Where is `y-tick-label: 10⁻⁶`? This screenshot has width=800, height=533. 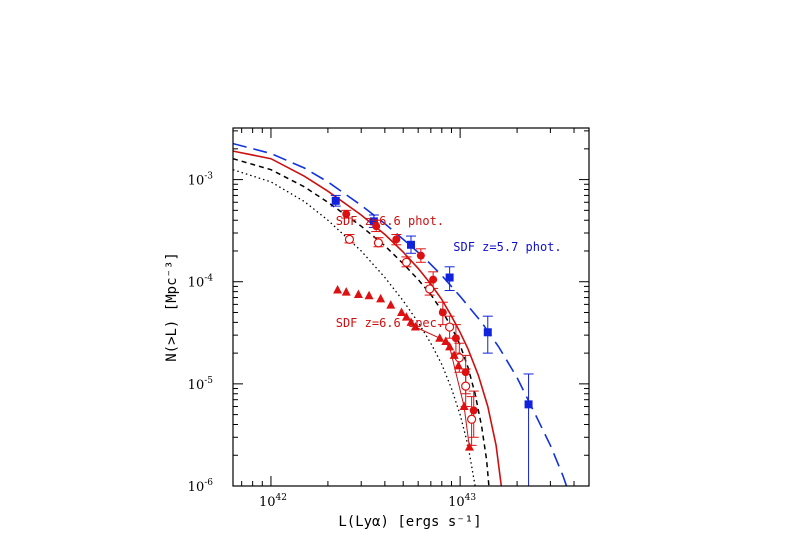
y-tick-label: 10⁻⁶ is located at coordinates (201, 486).